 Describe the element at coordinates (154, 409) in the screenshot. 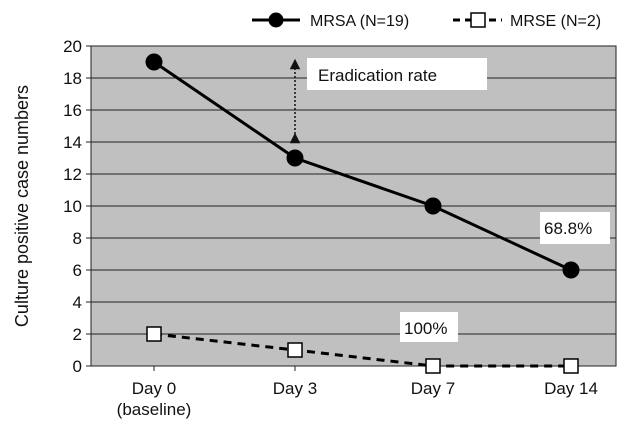

I see `x-tick-sublabel: (baseline)` at that location.